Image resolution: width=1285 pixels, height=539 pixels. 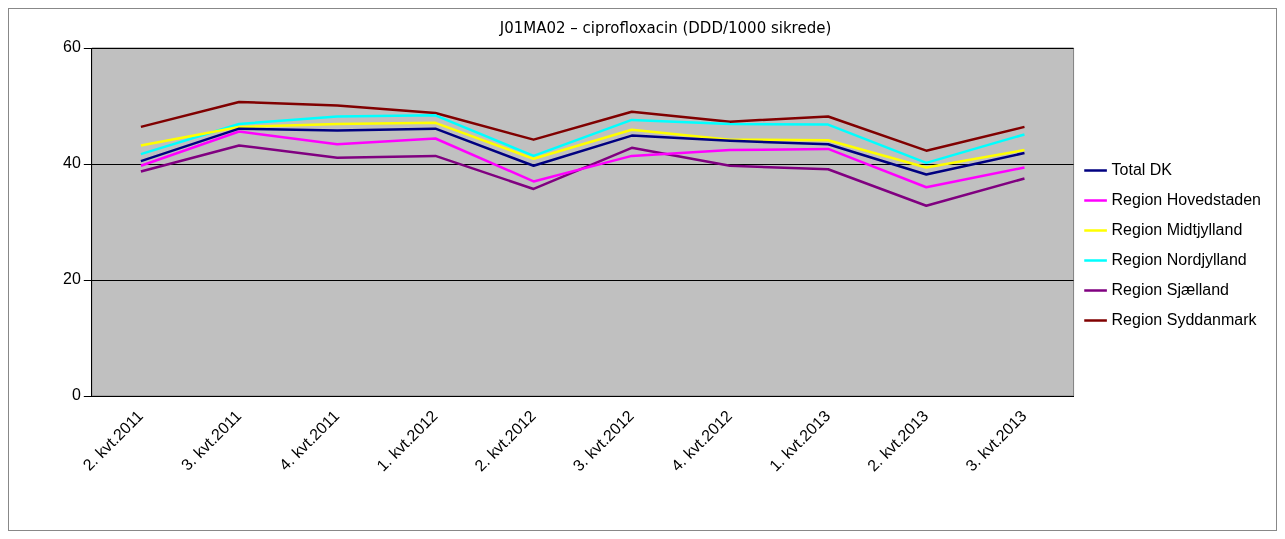 I want to click on legend-label: Region Sjælland, so click(x=1170, y=289).